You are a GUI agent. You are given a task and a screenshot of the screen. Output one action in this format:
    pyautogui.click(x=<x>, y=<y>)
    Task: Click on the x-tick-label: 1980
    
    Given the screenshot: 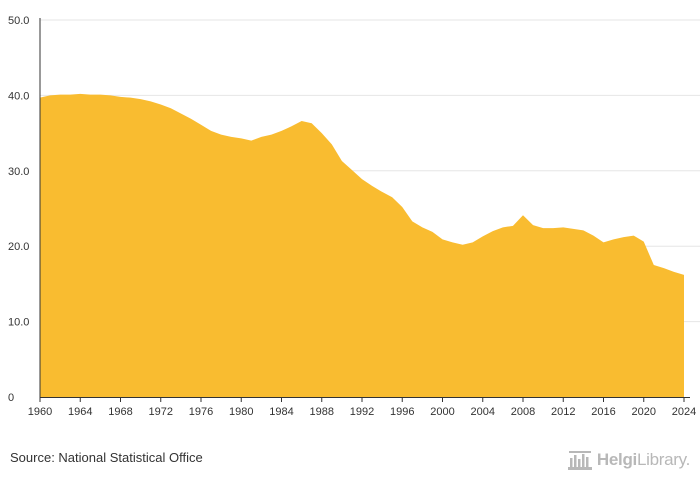 What is the action you would take?
    pyautogui.click(x=241, y=412)
    